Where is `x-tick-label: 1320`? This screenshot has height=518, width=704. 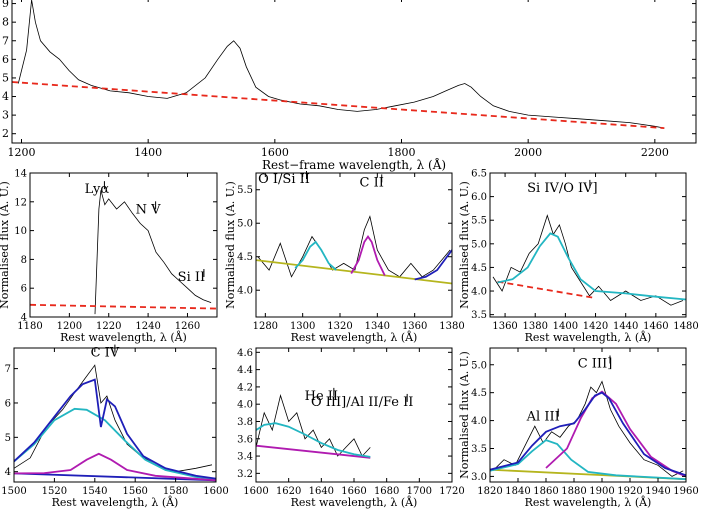 x-tick-label: 1320 is located at coordinates (339, 326).